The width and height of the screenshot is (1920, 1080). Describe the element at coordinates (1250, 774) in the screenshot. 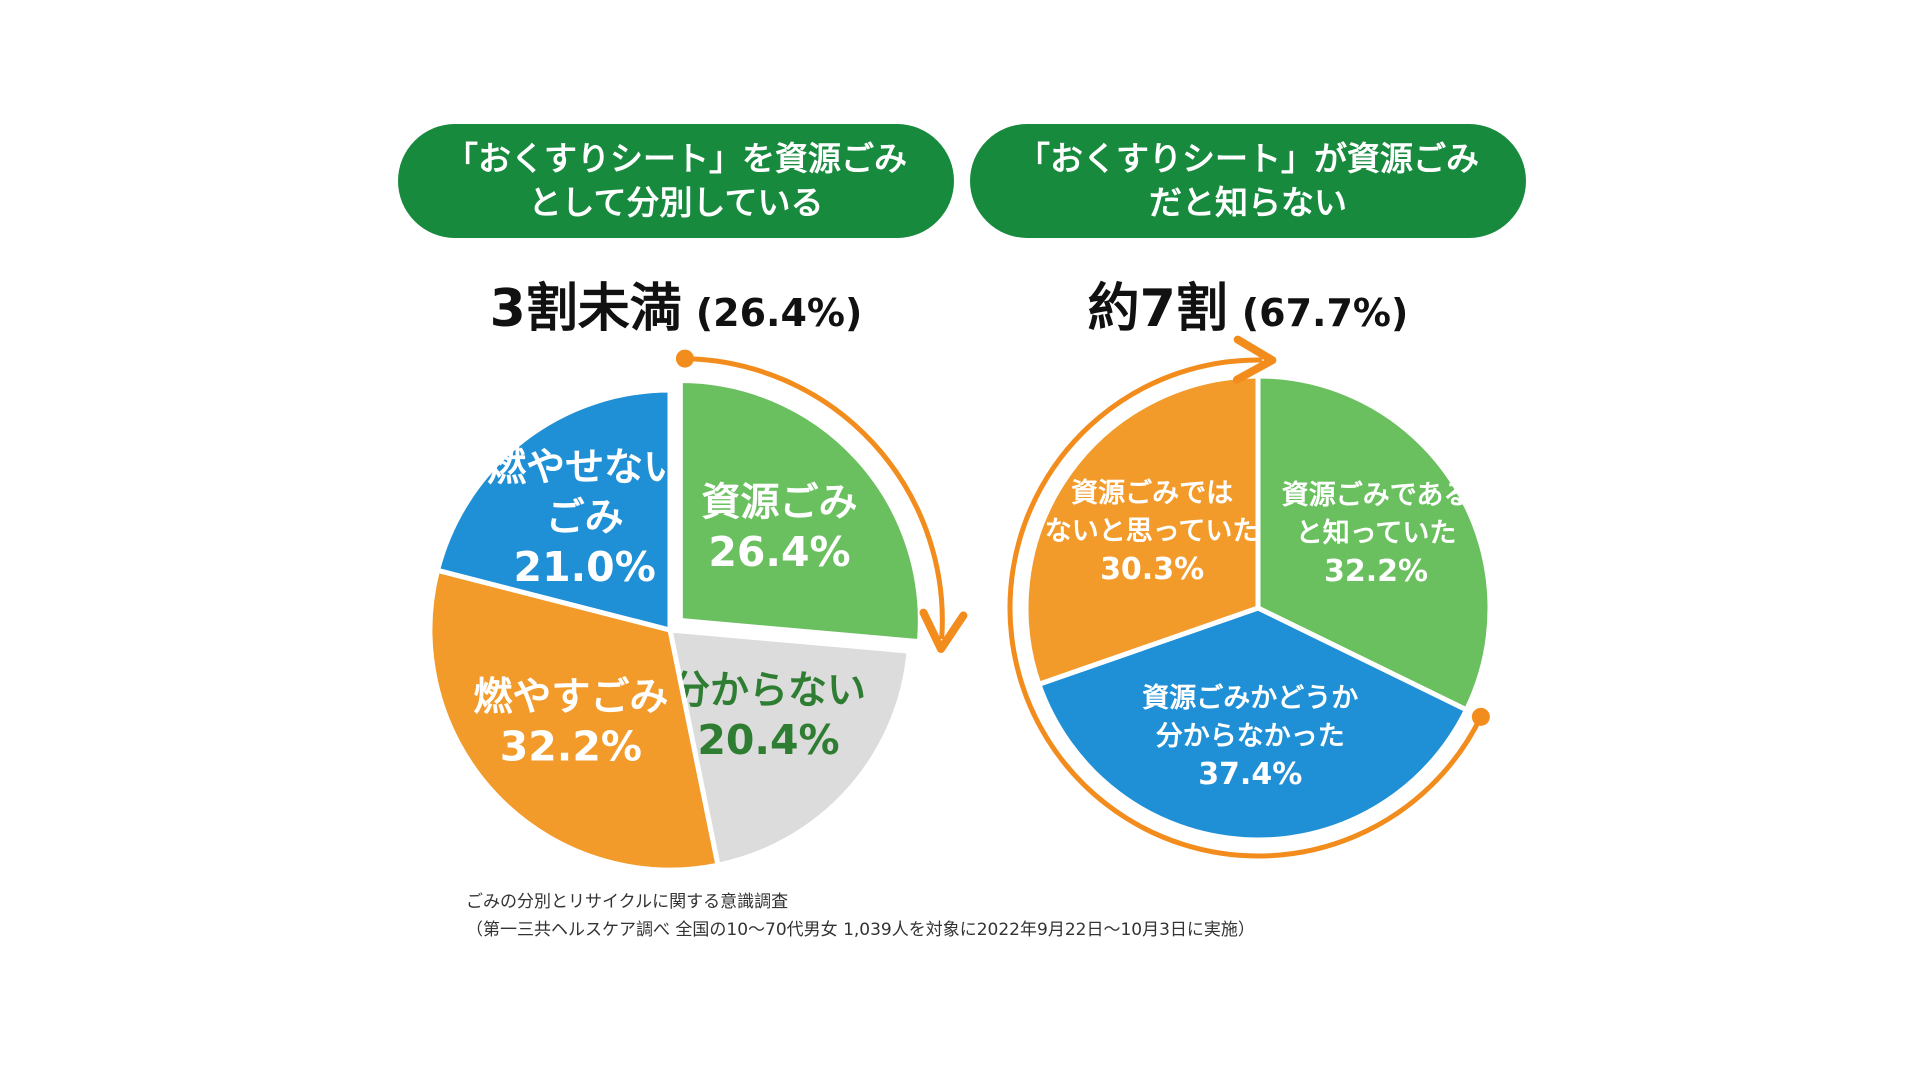

I see `pie-2-slice-2-value-label: 37.4%` at that location.